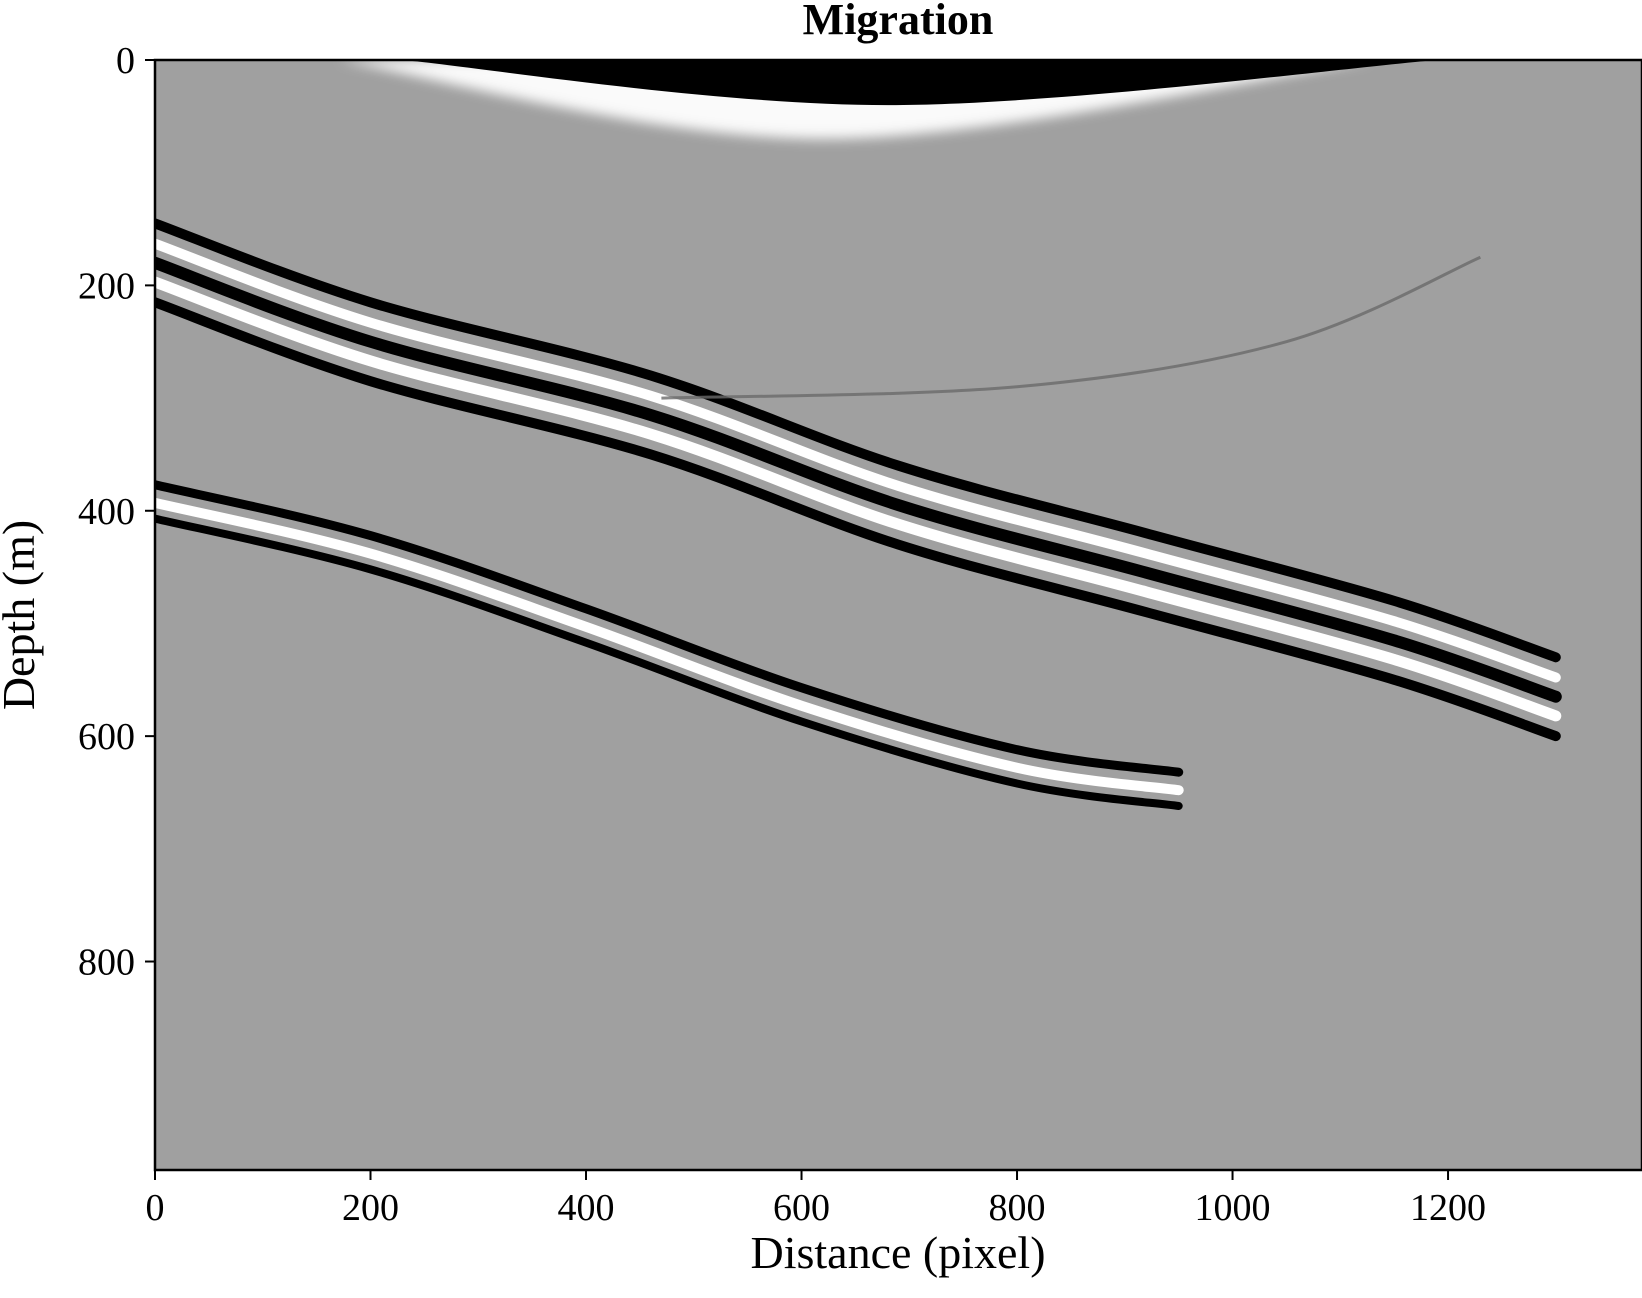 This screenshot has height=1298, width=1642. Describe the element at coordinates (155, 1208) in the screenshot. I see `x-tick-label: 0` at that location.